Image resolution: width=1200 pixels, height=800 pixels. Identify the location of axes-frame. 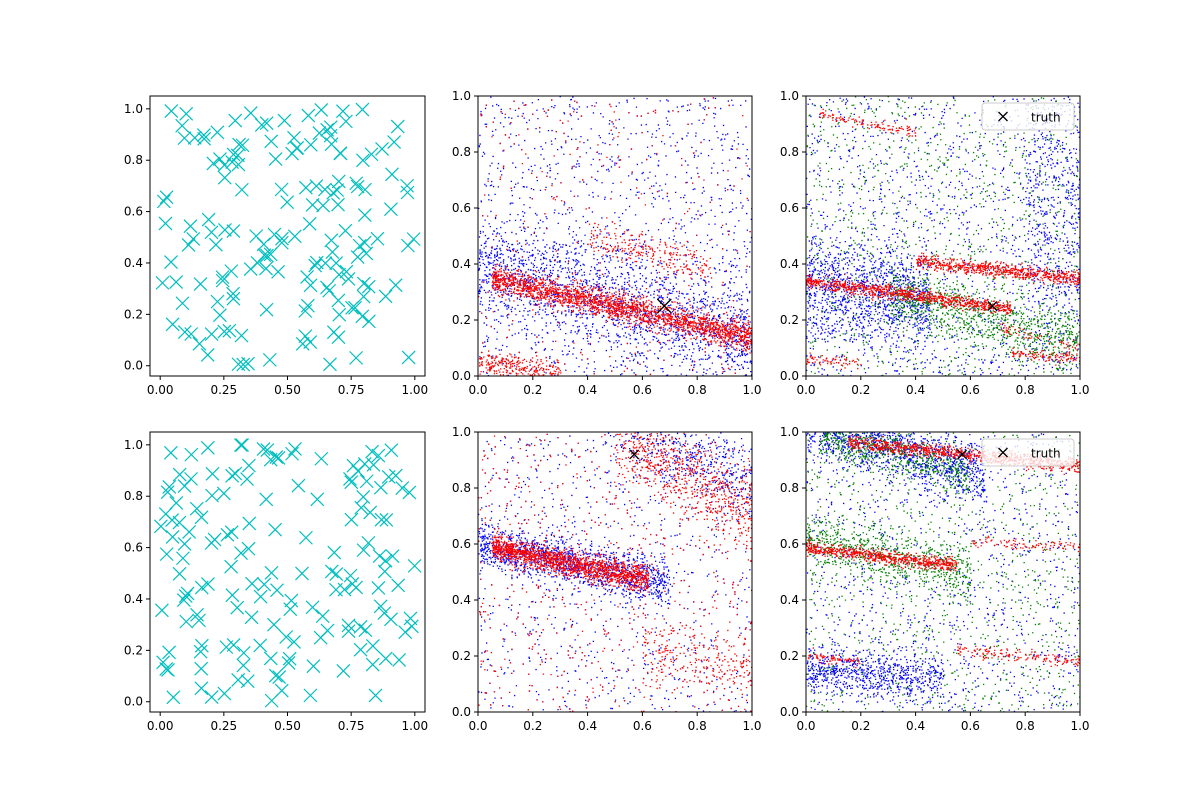
(615, 572).